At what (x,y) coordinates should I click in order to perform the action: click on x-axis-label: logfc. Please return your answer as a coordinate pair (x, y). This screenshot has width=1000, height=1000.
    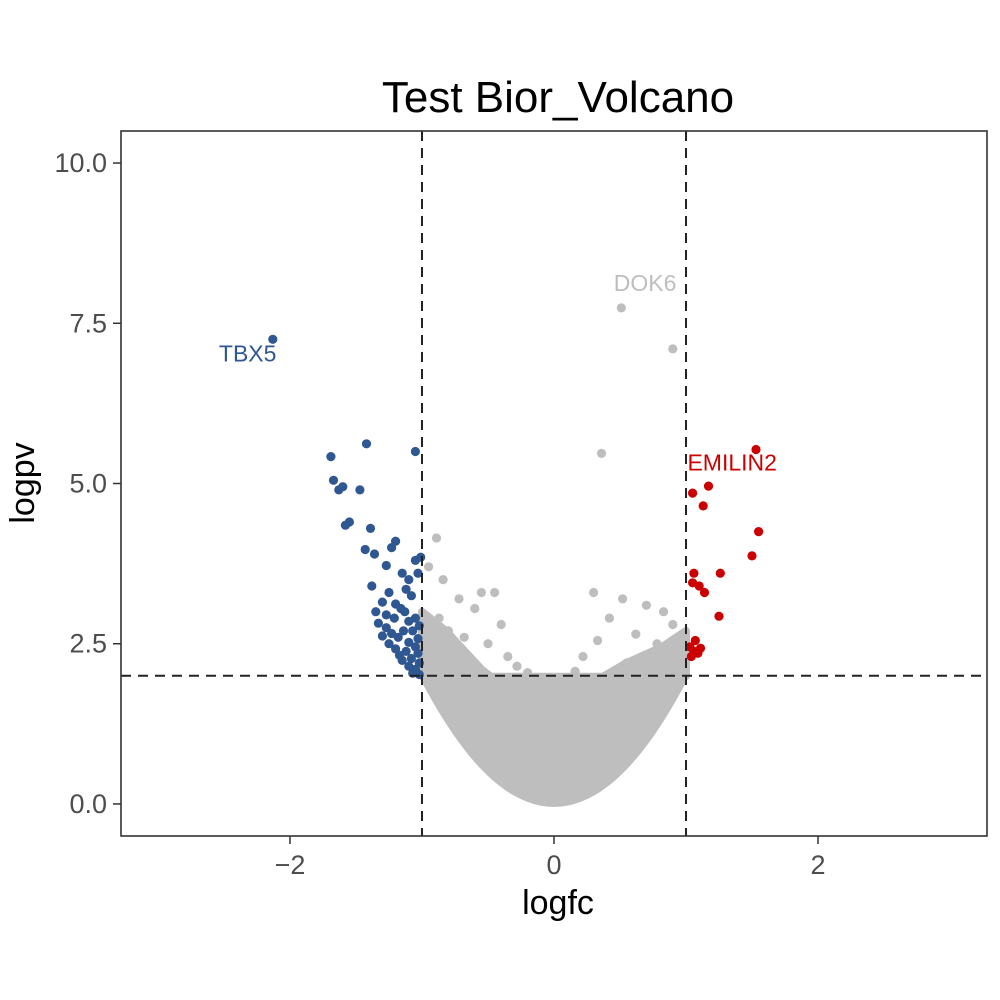
    Looking at the image, I should click on (558, 903).